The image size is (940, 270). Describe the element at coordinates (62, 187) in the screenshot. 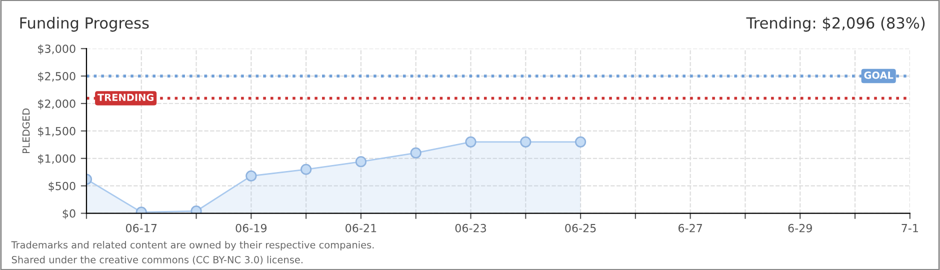

I see `y-tick-label: $500` at that location.